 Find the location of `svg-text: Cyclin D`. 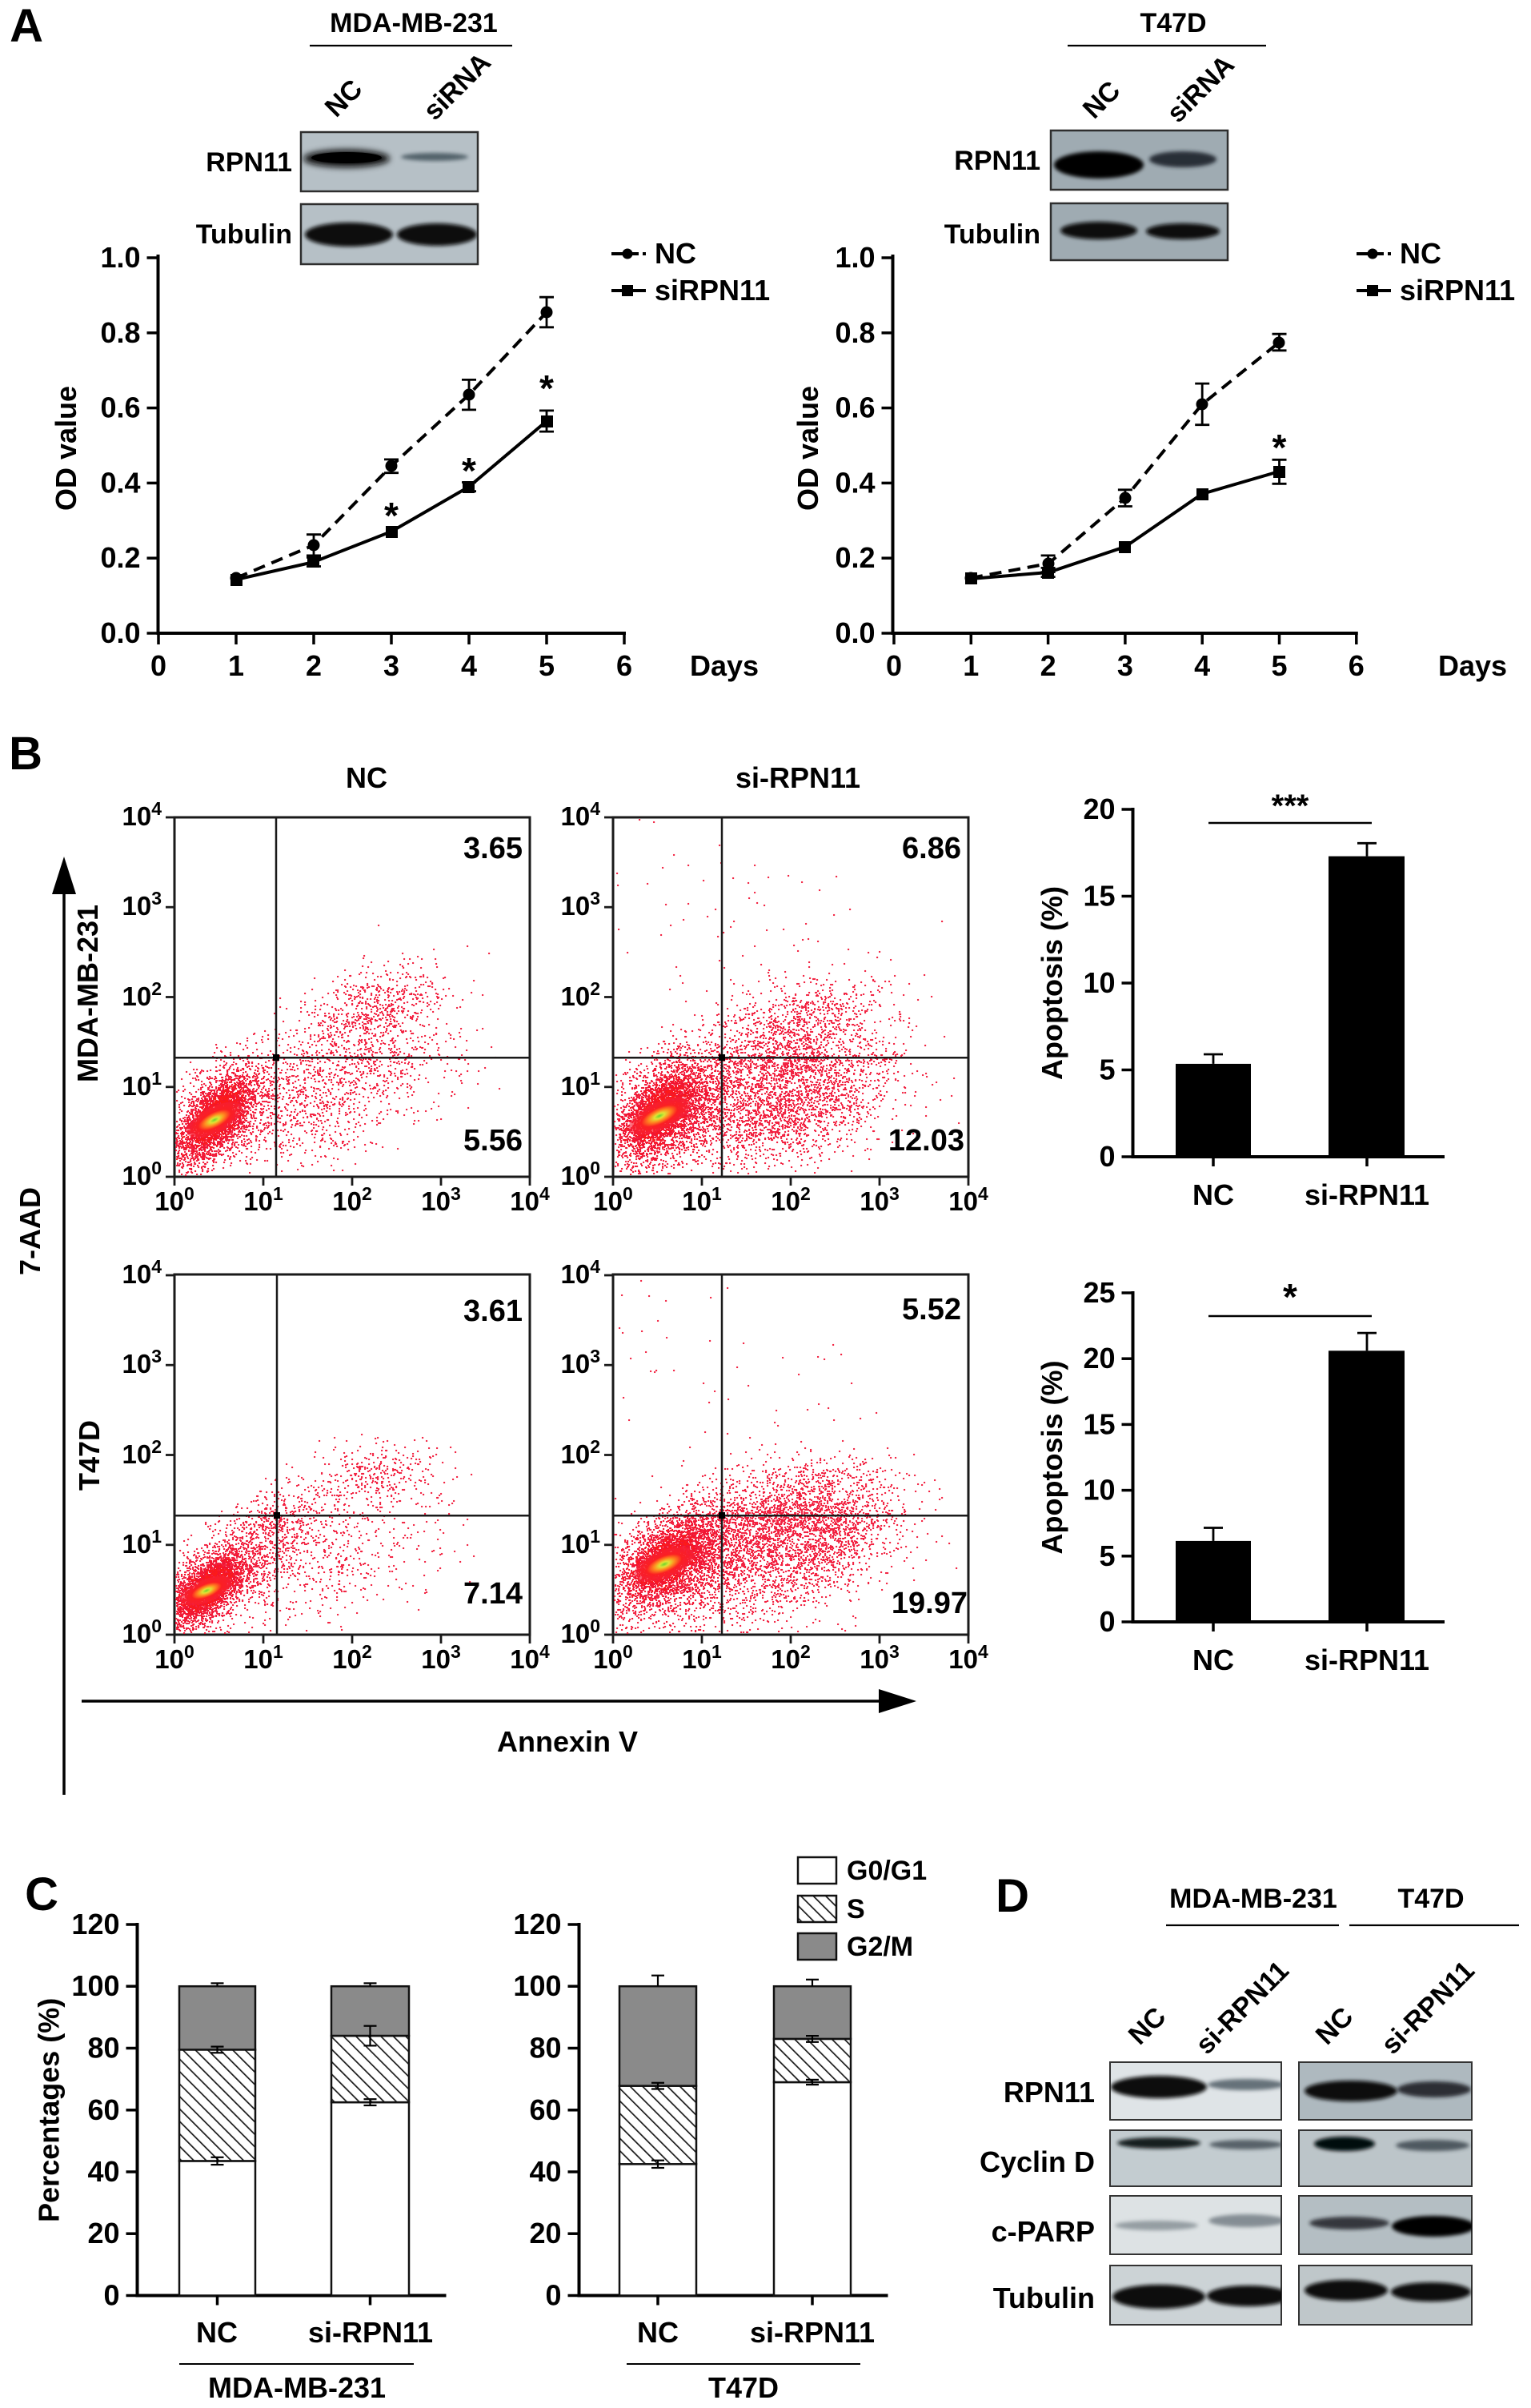

svg-text: Cyclin D is located at coordinates (1038, 2161).